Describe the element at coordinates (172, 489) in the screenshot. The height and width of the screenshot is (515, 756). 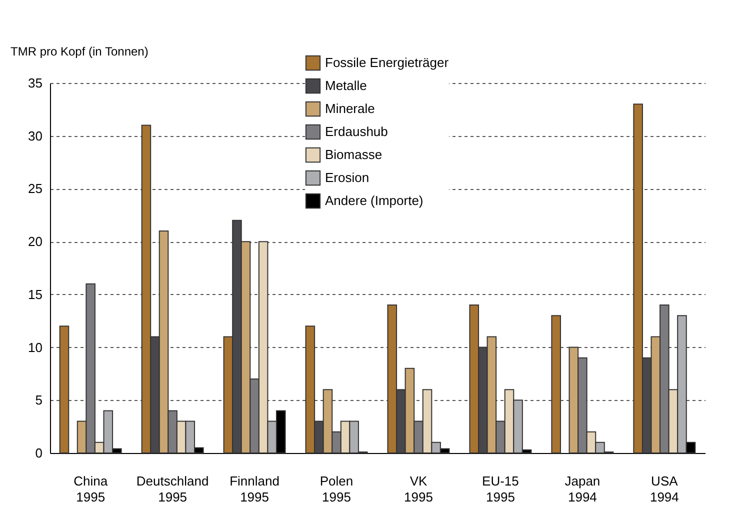
I see `x-tick-label: Deutschland 1995` at that location.